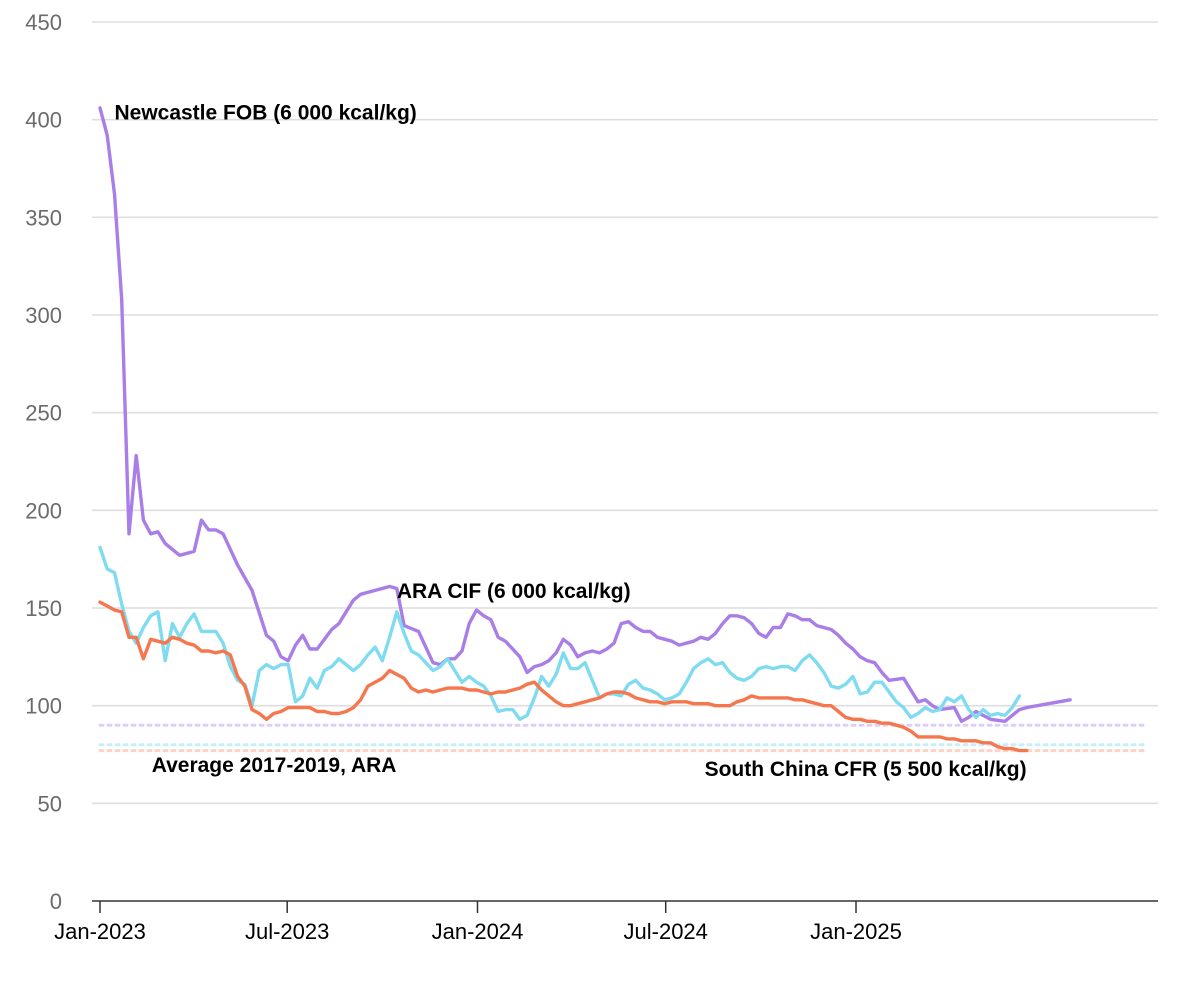 The width and height of the screenshot is (1200, 1000). I want to click on x-axis: Jan-2023 Jul-2023 Jan-2024 Jul-2024 Jan-2025, so click(606, 922).